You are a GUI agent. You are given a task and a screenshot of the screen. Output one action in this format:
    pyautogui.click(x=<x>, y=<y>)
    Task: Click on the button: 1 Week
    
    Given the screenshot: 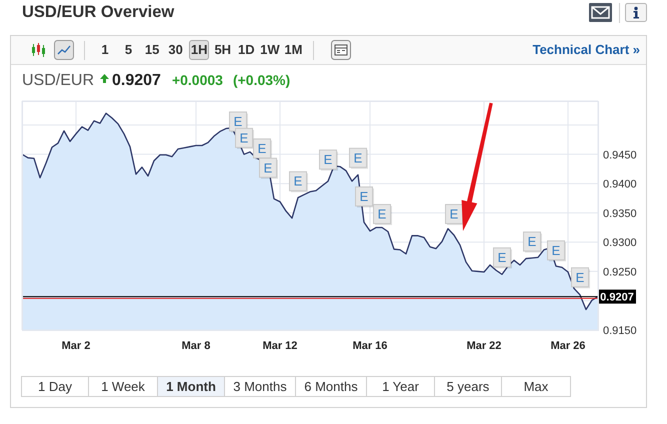 What is the action you would take?
    pyautogui.click(x=123, y=386)
    